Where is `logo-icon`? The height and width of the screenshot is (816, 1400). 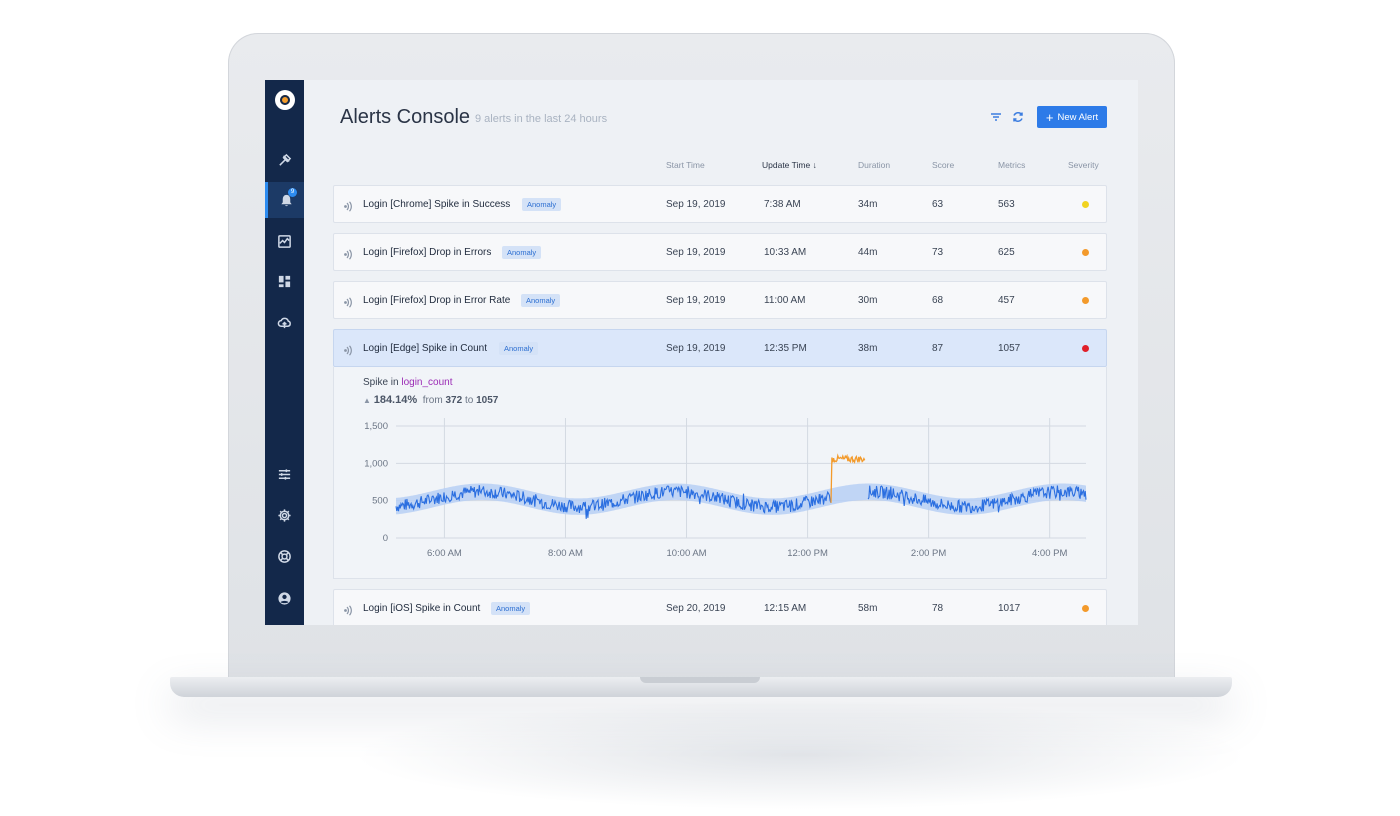
logo-icon is located at coordinates (285, 100).